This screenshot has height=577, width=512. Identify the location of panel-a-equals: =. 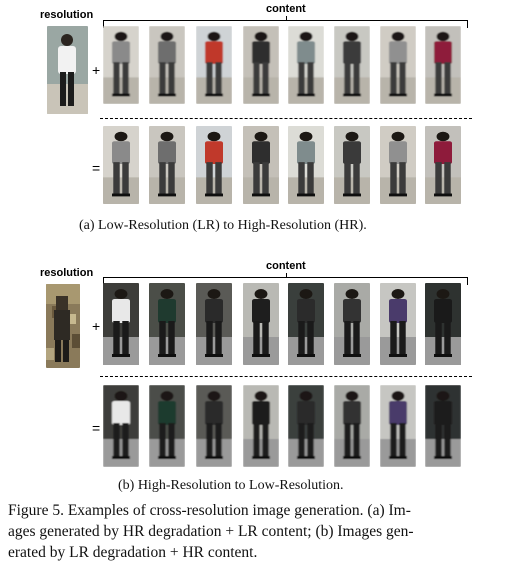
(96, 168).